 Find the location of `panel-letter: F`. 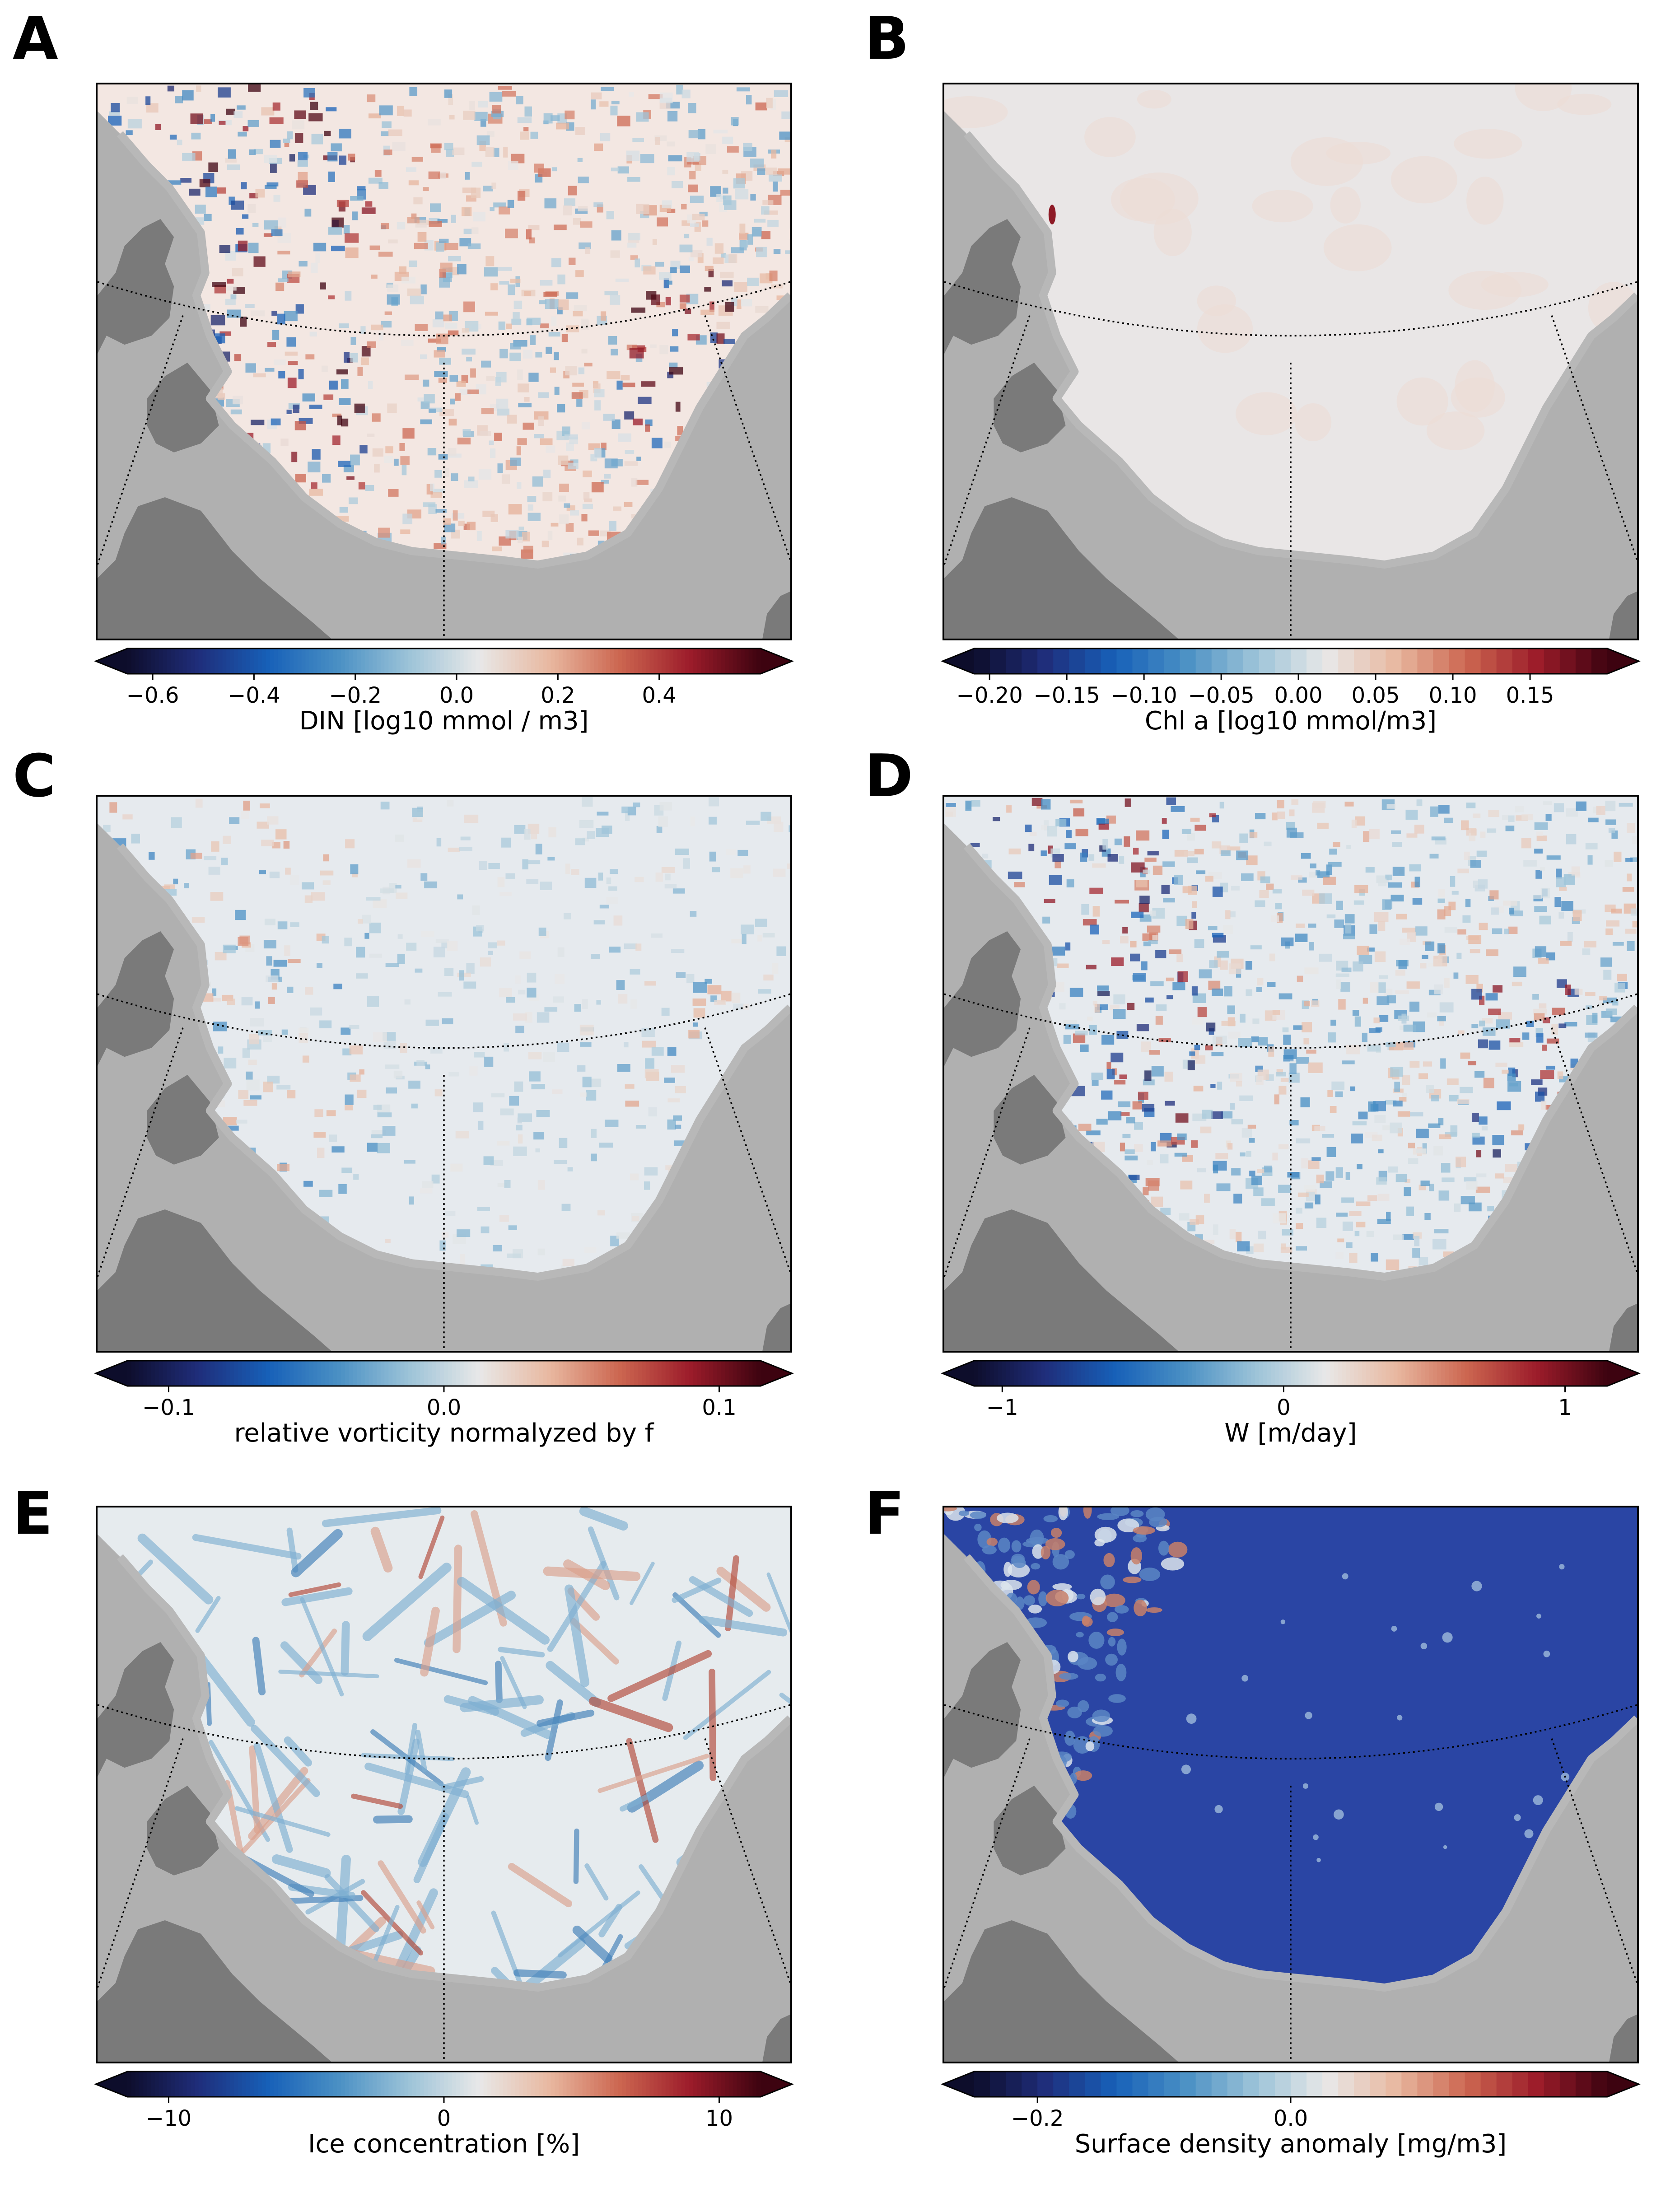

panel-letter: F is located at coordinates (884, 1513).